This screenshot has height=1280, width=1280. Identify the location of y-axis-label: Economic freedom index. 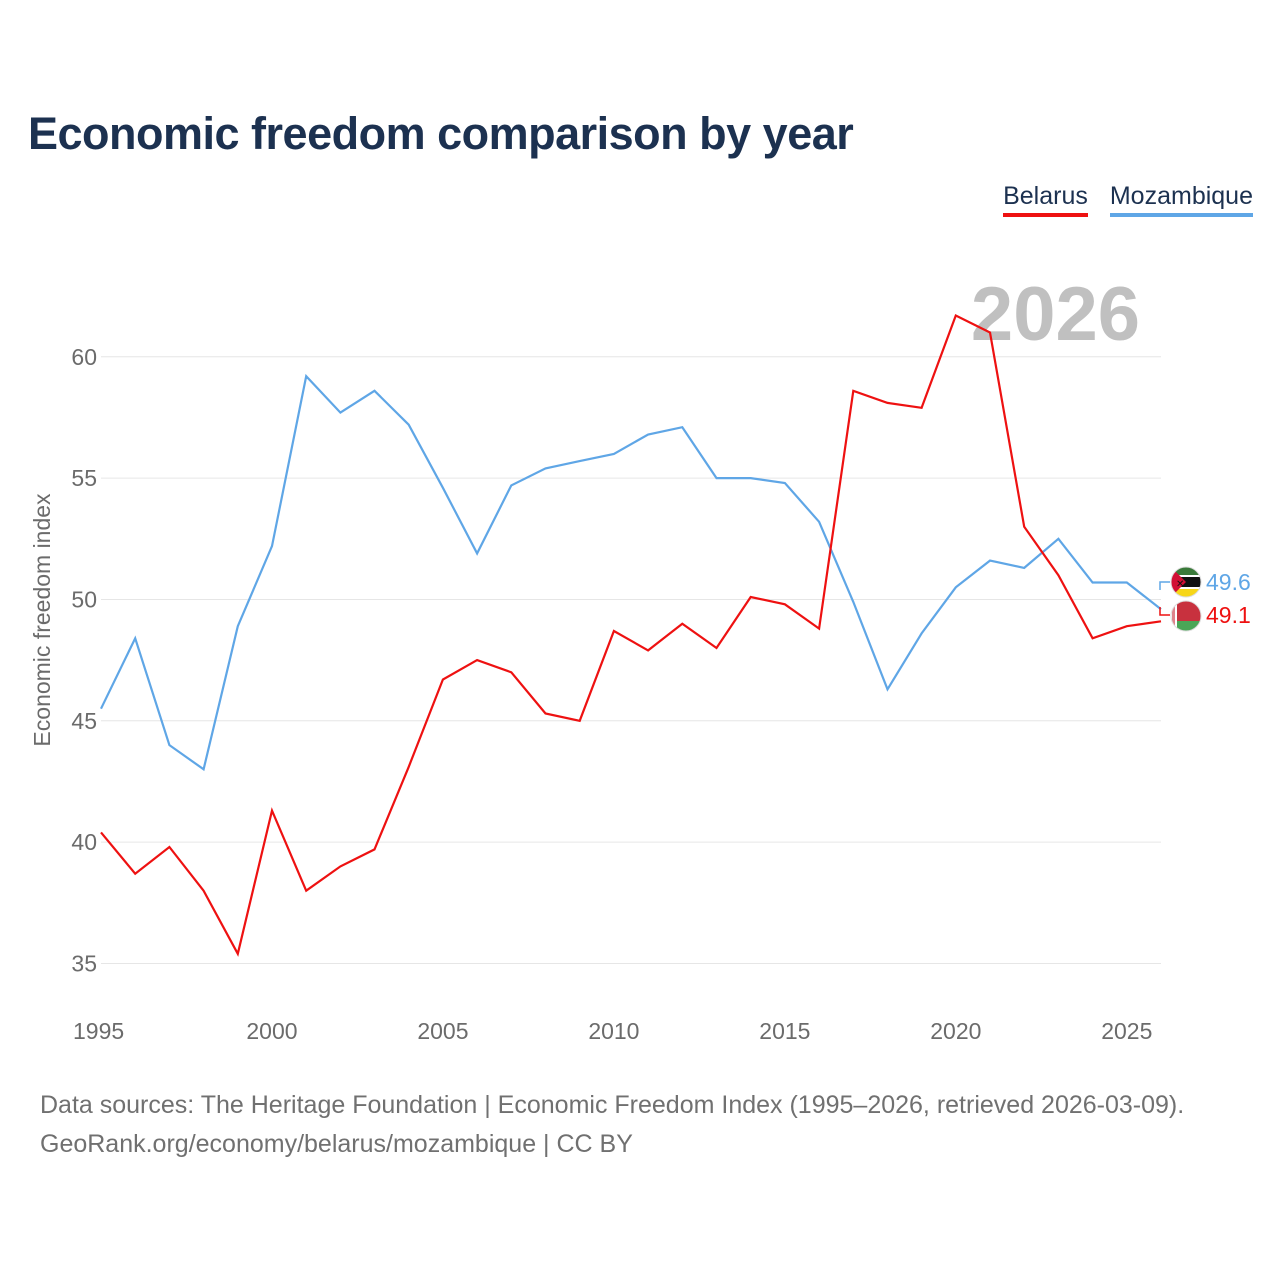
(42, 620).